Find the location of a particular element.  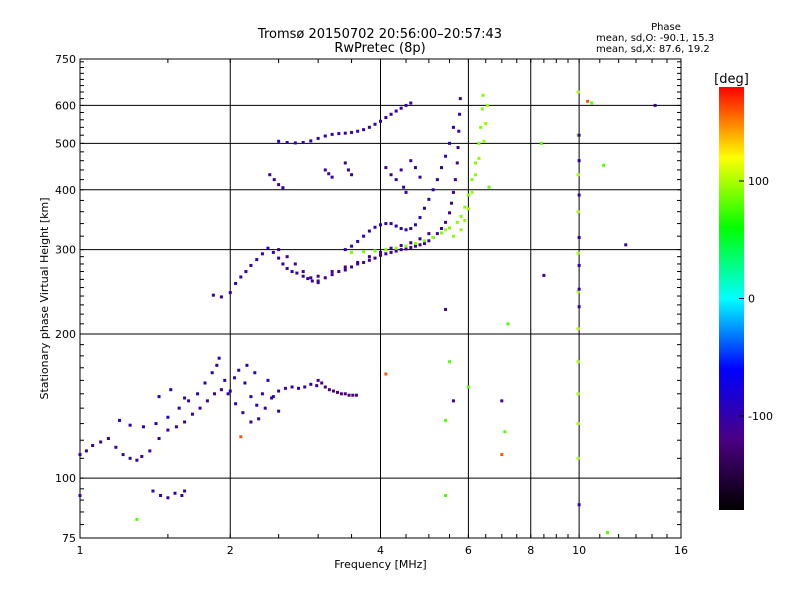

x-tick-label: 10 is located at coordinates (579, 550).